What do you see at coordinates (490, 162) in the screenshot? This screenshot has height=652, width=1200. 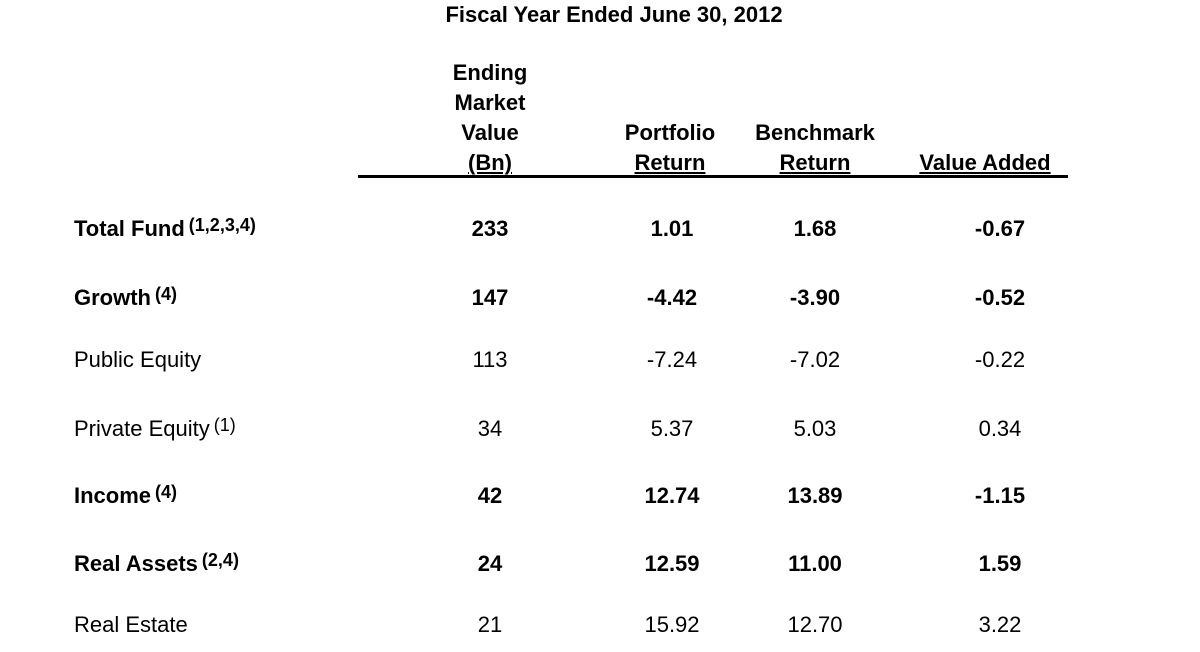 I see `header-line: (Bn)` at bounding box center [490, 162].